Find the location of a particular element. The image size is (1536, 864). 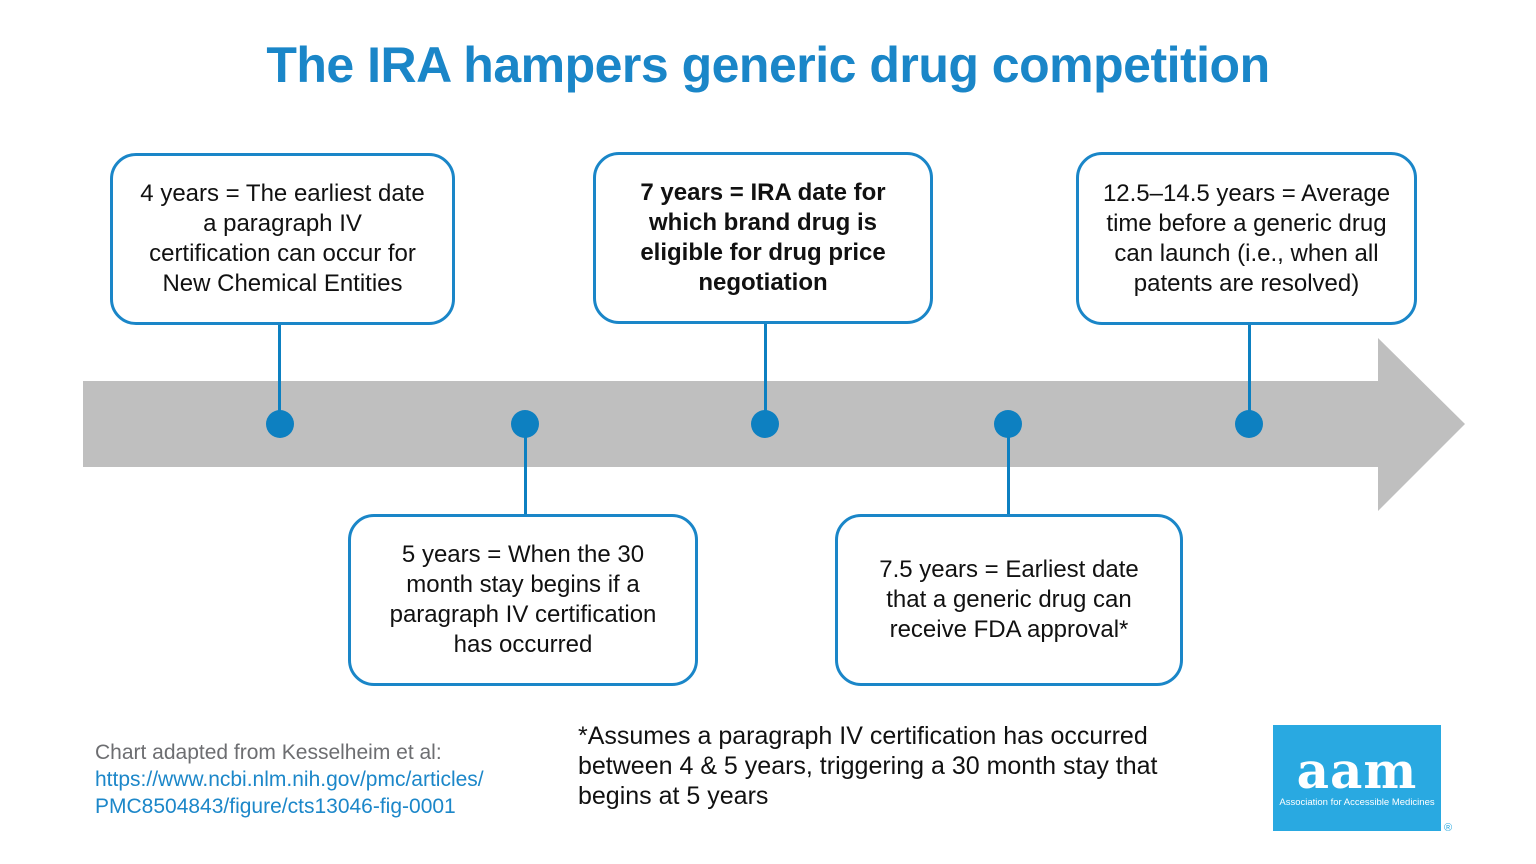

connector-line-7-5-years is located at coordinates (1008, 469).